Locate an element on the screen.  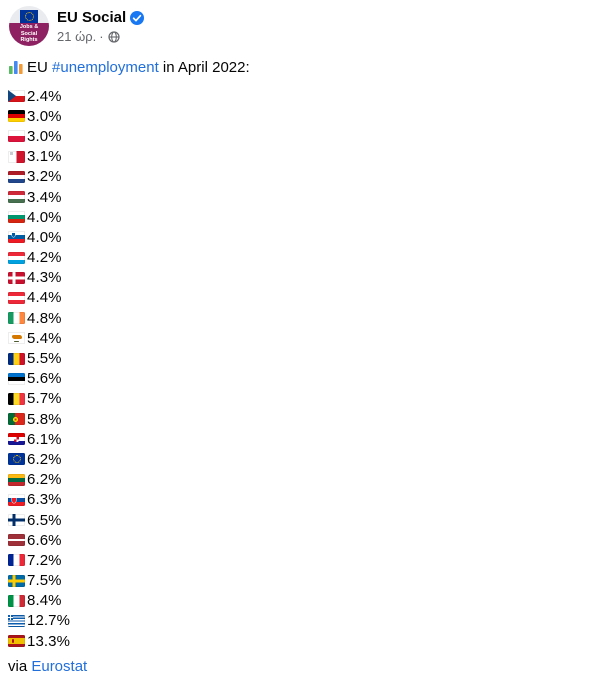
eu-flag-icon is located at coordinates (29, 16).